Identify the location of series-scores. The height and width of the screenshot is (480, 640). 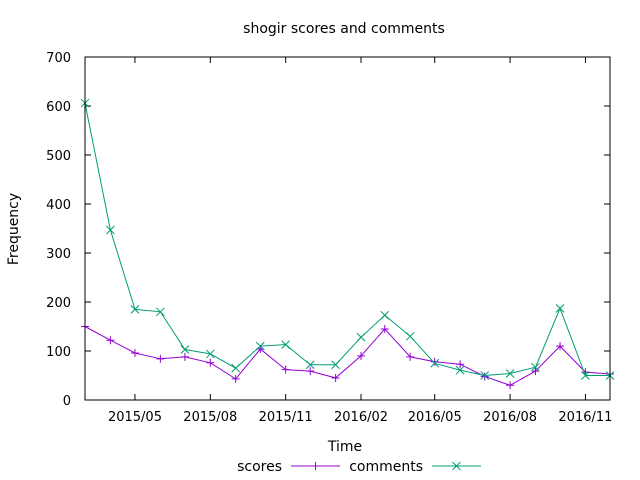
(347, 356).